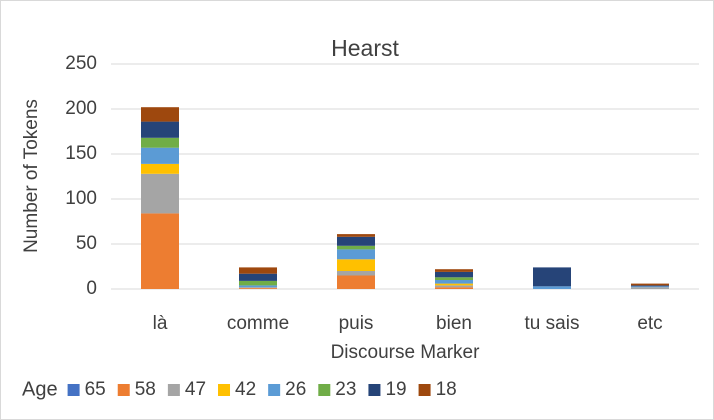  I want to click on x-axis-label: Discourse Marker, so click(406, 352).